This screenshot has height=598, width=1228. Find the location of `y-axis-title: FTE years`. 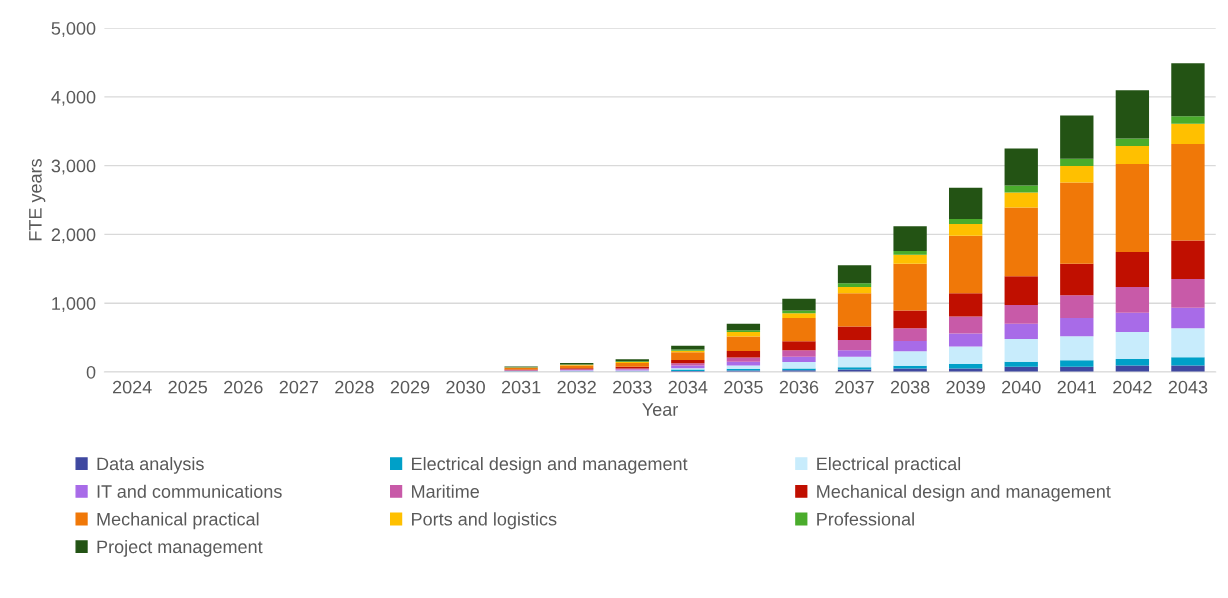

y-axis-title: FTE years is located at coordinates (37, 200).